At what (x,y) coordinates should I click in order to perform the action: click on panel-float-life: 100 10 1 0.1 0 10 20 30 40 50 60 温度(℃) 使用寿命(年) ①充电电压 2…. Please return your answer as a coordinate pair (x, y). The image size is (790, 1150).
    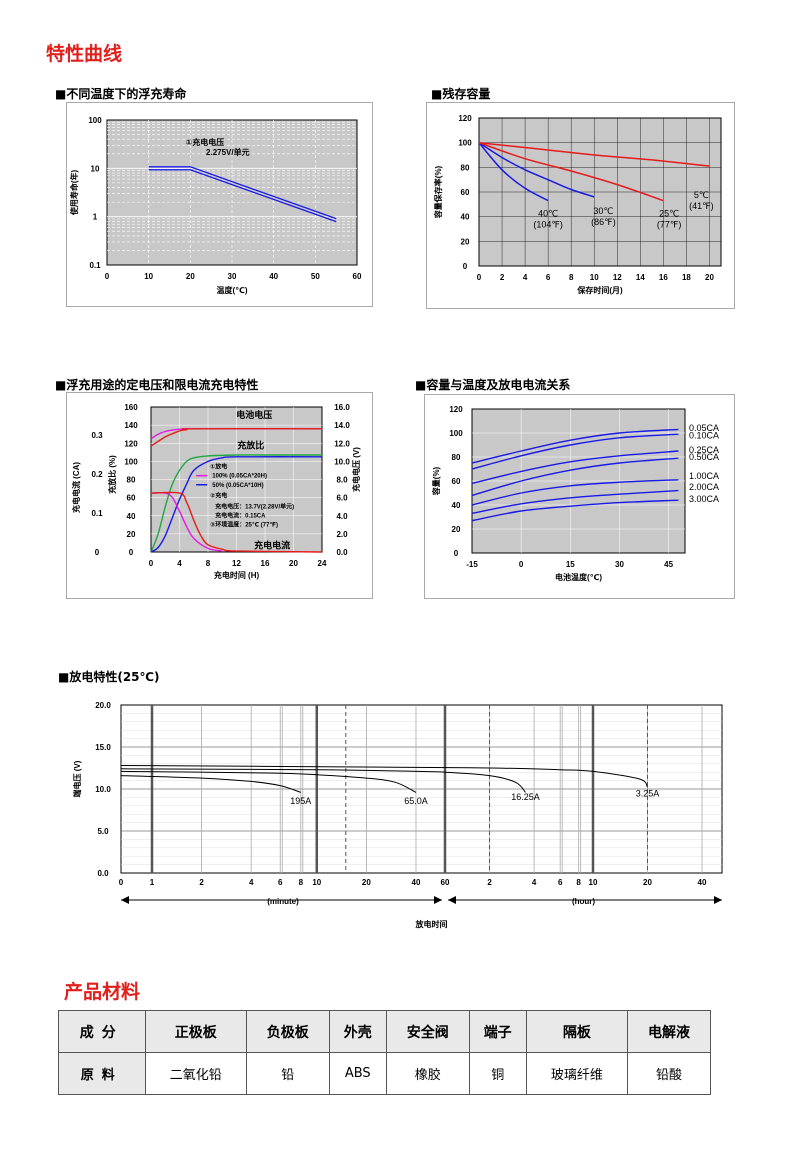
    Looking at the image, I should click on (219, 204).